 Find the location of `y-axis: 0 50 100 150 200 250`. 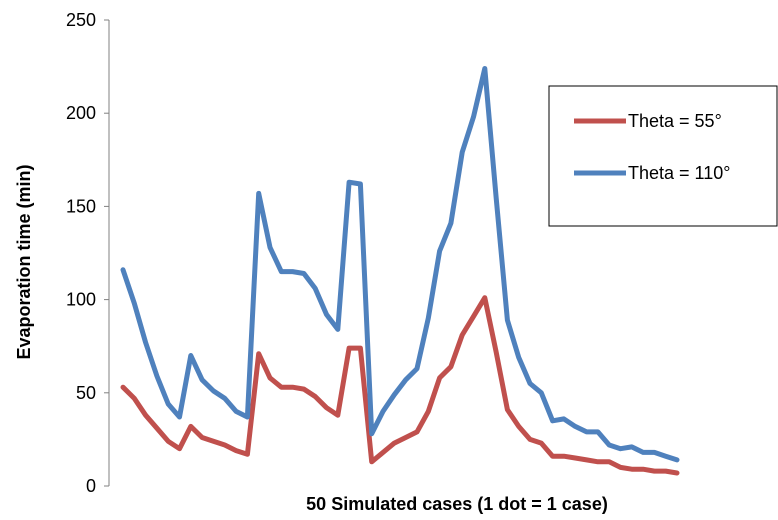

y-axis: 0 50 100 150 200 250 is located at coordinates (88, 253).